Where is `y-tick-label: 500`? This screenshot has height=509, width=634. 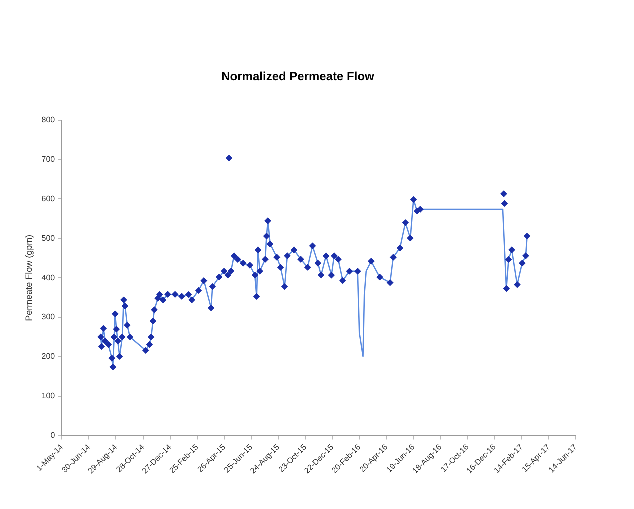
y-tick-label: 500 is located at coordinates (49, 238).